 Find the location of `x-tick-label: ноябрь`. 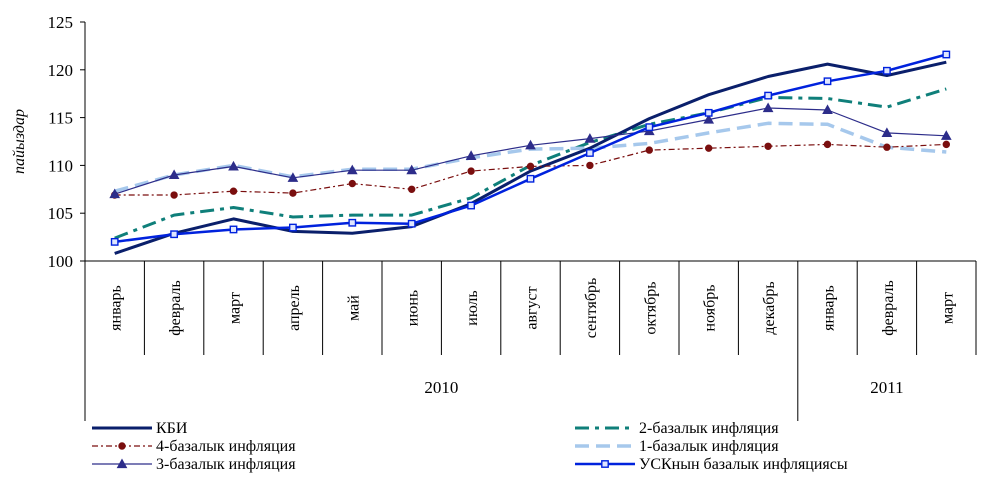

x-tick-label: ноябрь is located at coordinates (710, 307).